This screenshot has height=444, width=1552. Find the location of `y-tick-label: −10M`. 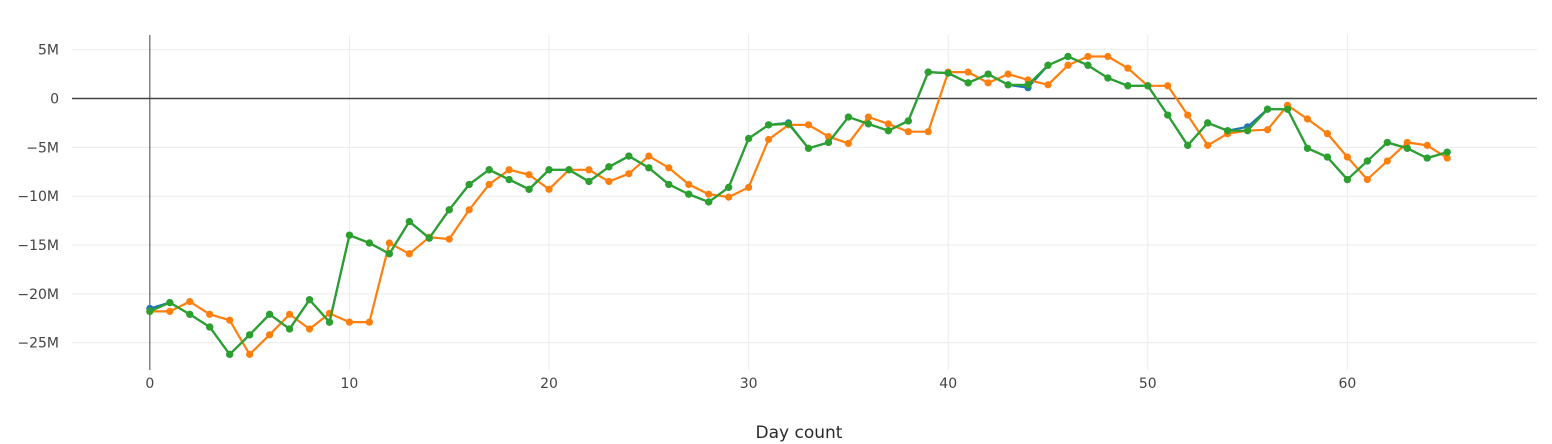

y-tick-label: −10M is located at coordinates (38, 197).